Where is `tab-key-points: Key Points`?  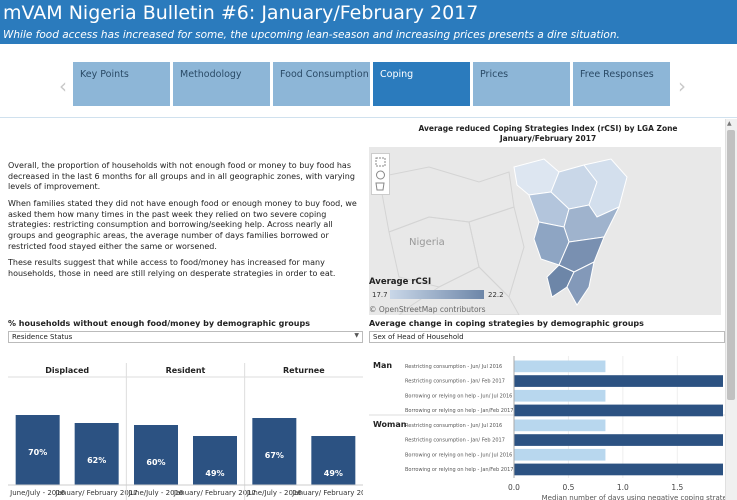
tab-key-points: Key Points is located at coordinates (121, 84).